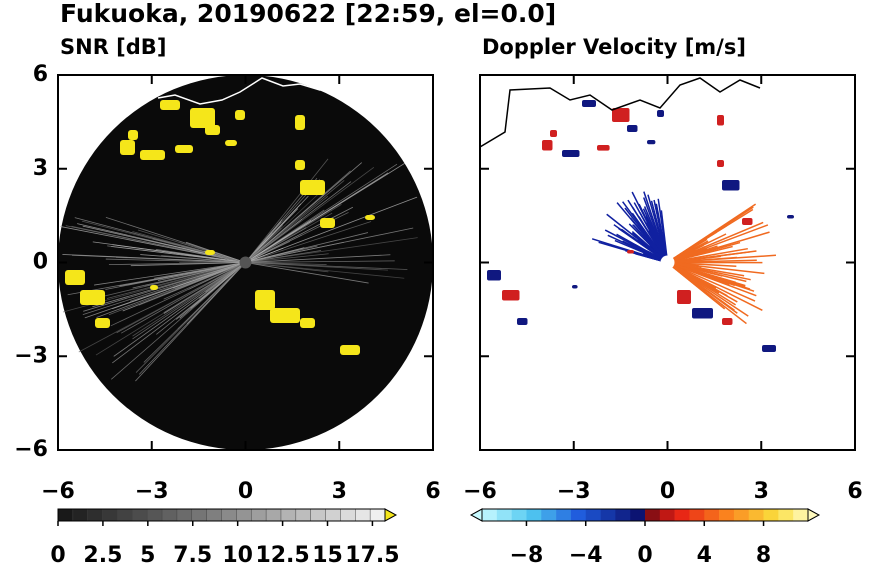 The width and height of the screenshot is (870, 570). I want to click on y-tick-label: −3, so click(31, 355).